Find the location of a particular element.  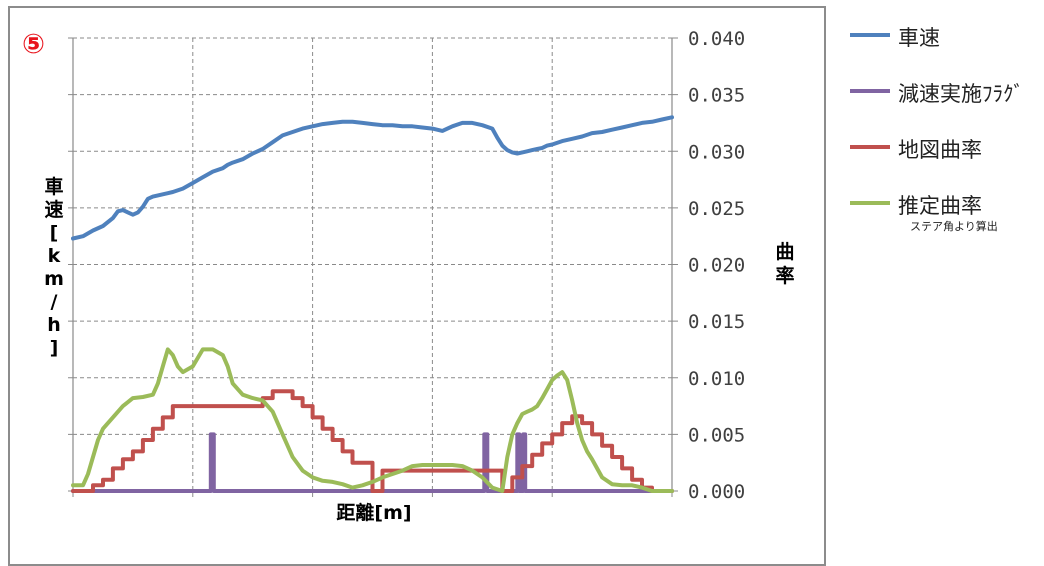

legend-item-2: 地図曲率 is located at coordinates (945, 148).